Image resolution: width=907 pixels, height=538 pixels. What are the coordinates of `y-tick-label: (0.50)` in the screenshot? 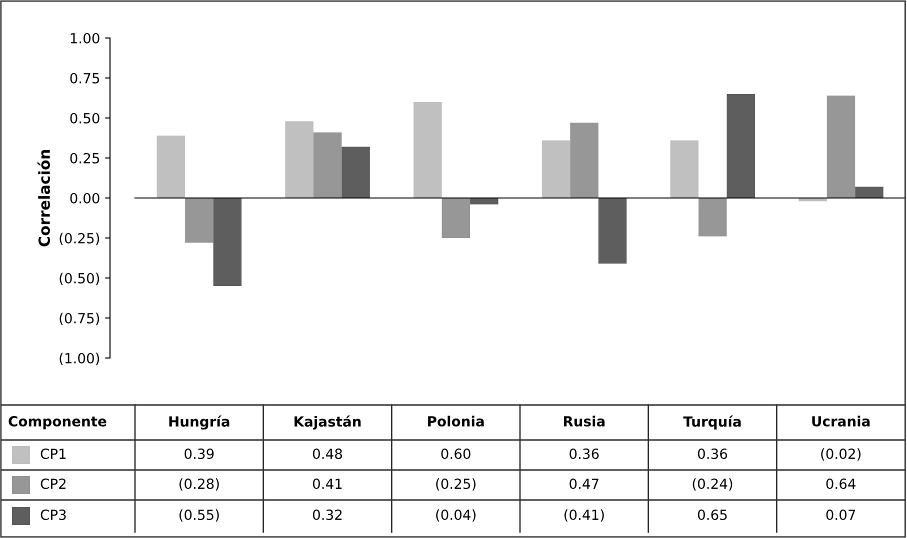 It's located at (80, 279).